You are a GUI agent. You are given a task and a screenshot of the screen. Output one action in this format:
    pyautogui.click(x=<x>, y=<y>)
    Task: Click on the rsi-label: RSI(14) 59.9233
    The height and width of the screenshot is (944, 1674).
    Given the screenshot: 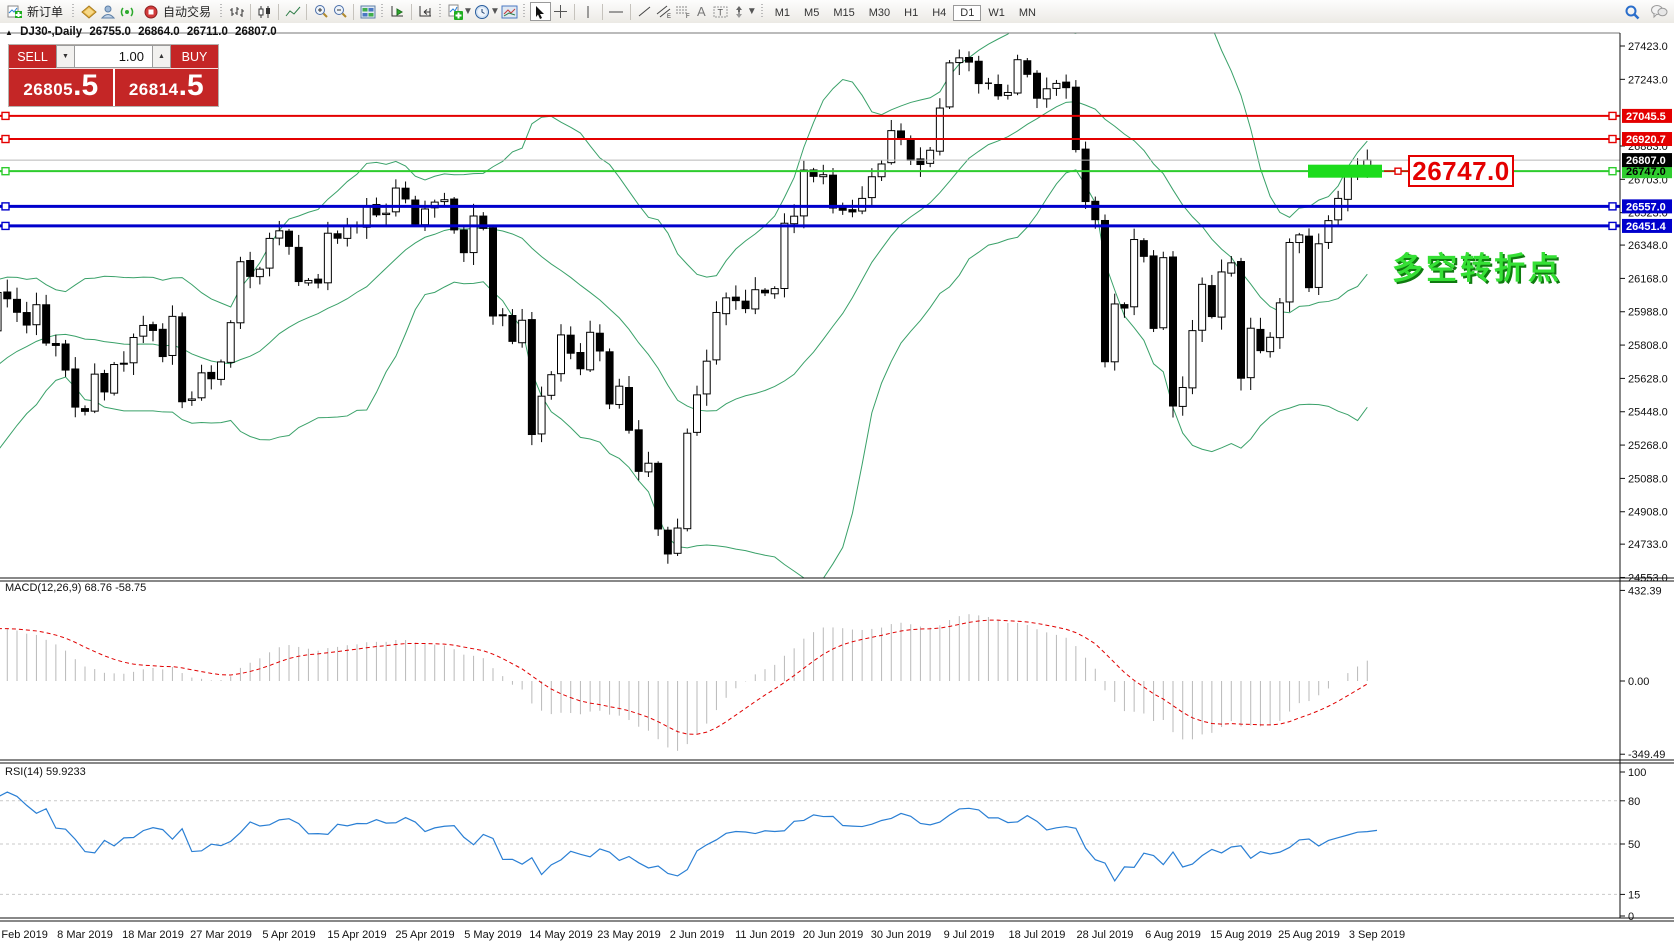 What is the action you would take?
    pyautogui.click(x=45, y=772)
    